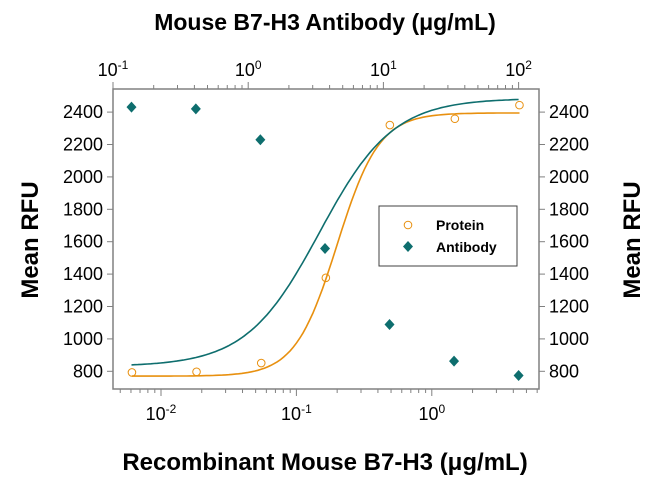 The height and width of the screenshot is (480, 650). Describe the element at coordinates (408, 246) in the screenshot. I see `legend-marker-antibody` at that location.